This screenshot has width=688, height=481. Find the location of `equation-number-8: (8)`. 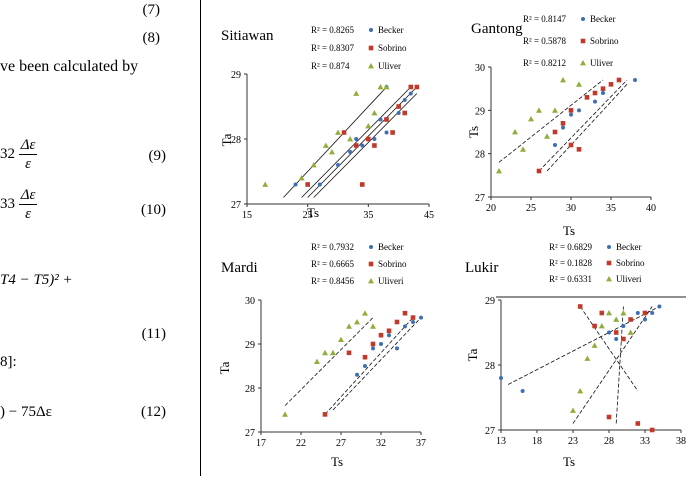

equation-number-8: (8) is located at coordinates (151, 38).